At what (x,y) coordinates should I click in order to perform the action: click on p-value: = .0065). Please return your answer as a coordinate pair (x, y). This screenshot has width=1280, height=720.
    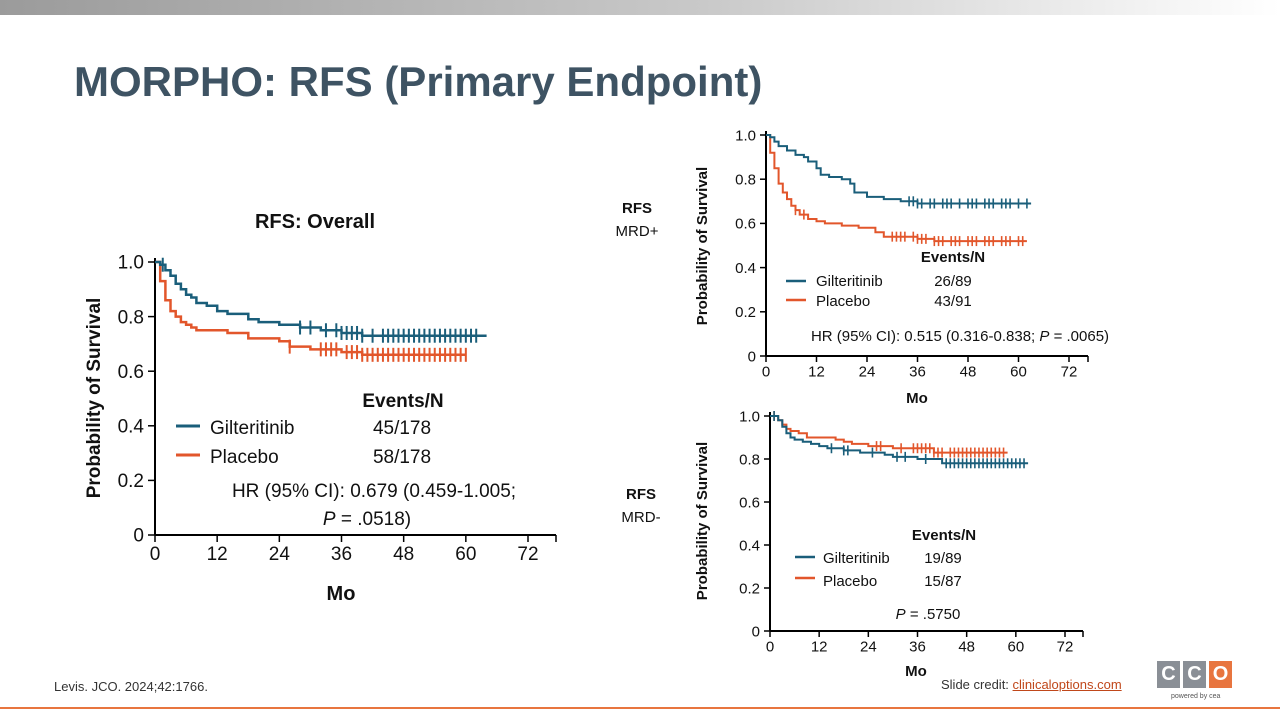
    Looking at the image, I should click on (1079, 336).